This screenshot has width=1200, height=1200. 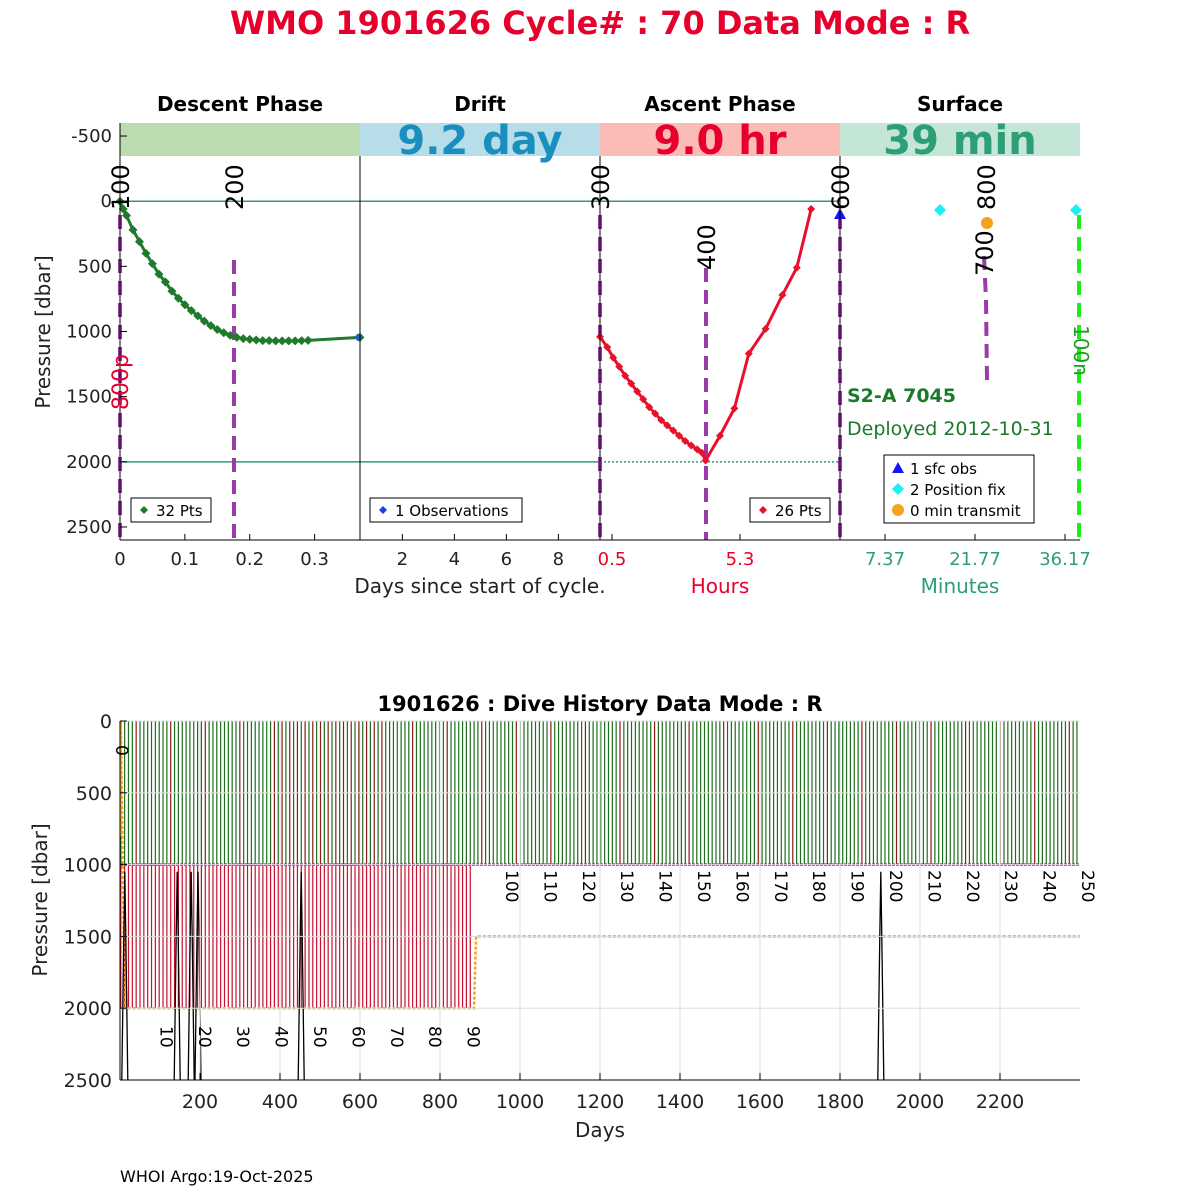 I want to click on surface-legend-text: 1 sfc obs, so click(x=943, y=469).